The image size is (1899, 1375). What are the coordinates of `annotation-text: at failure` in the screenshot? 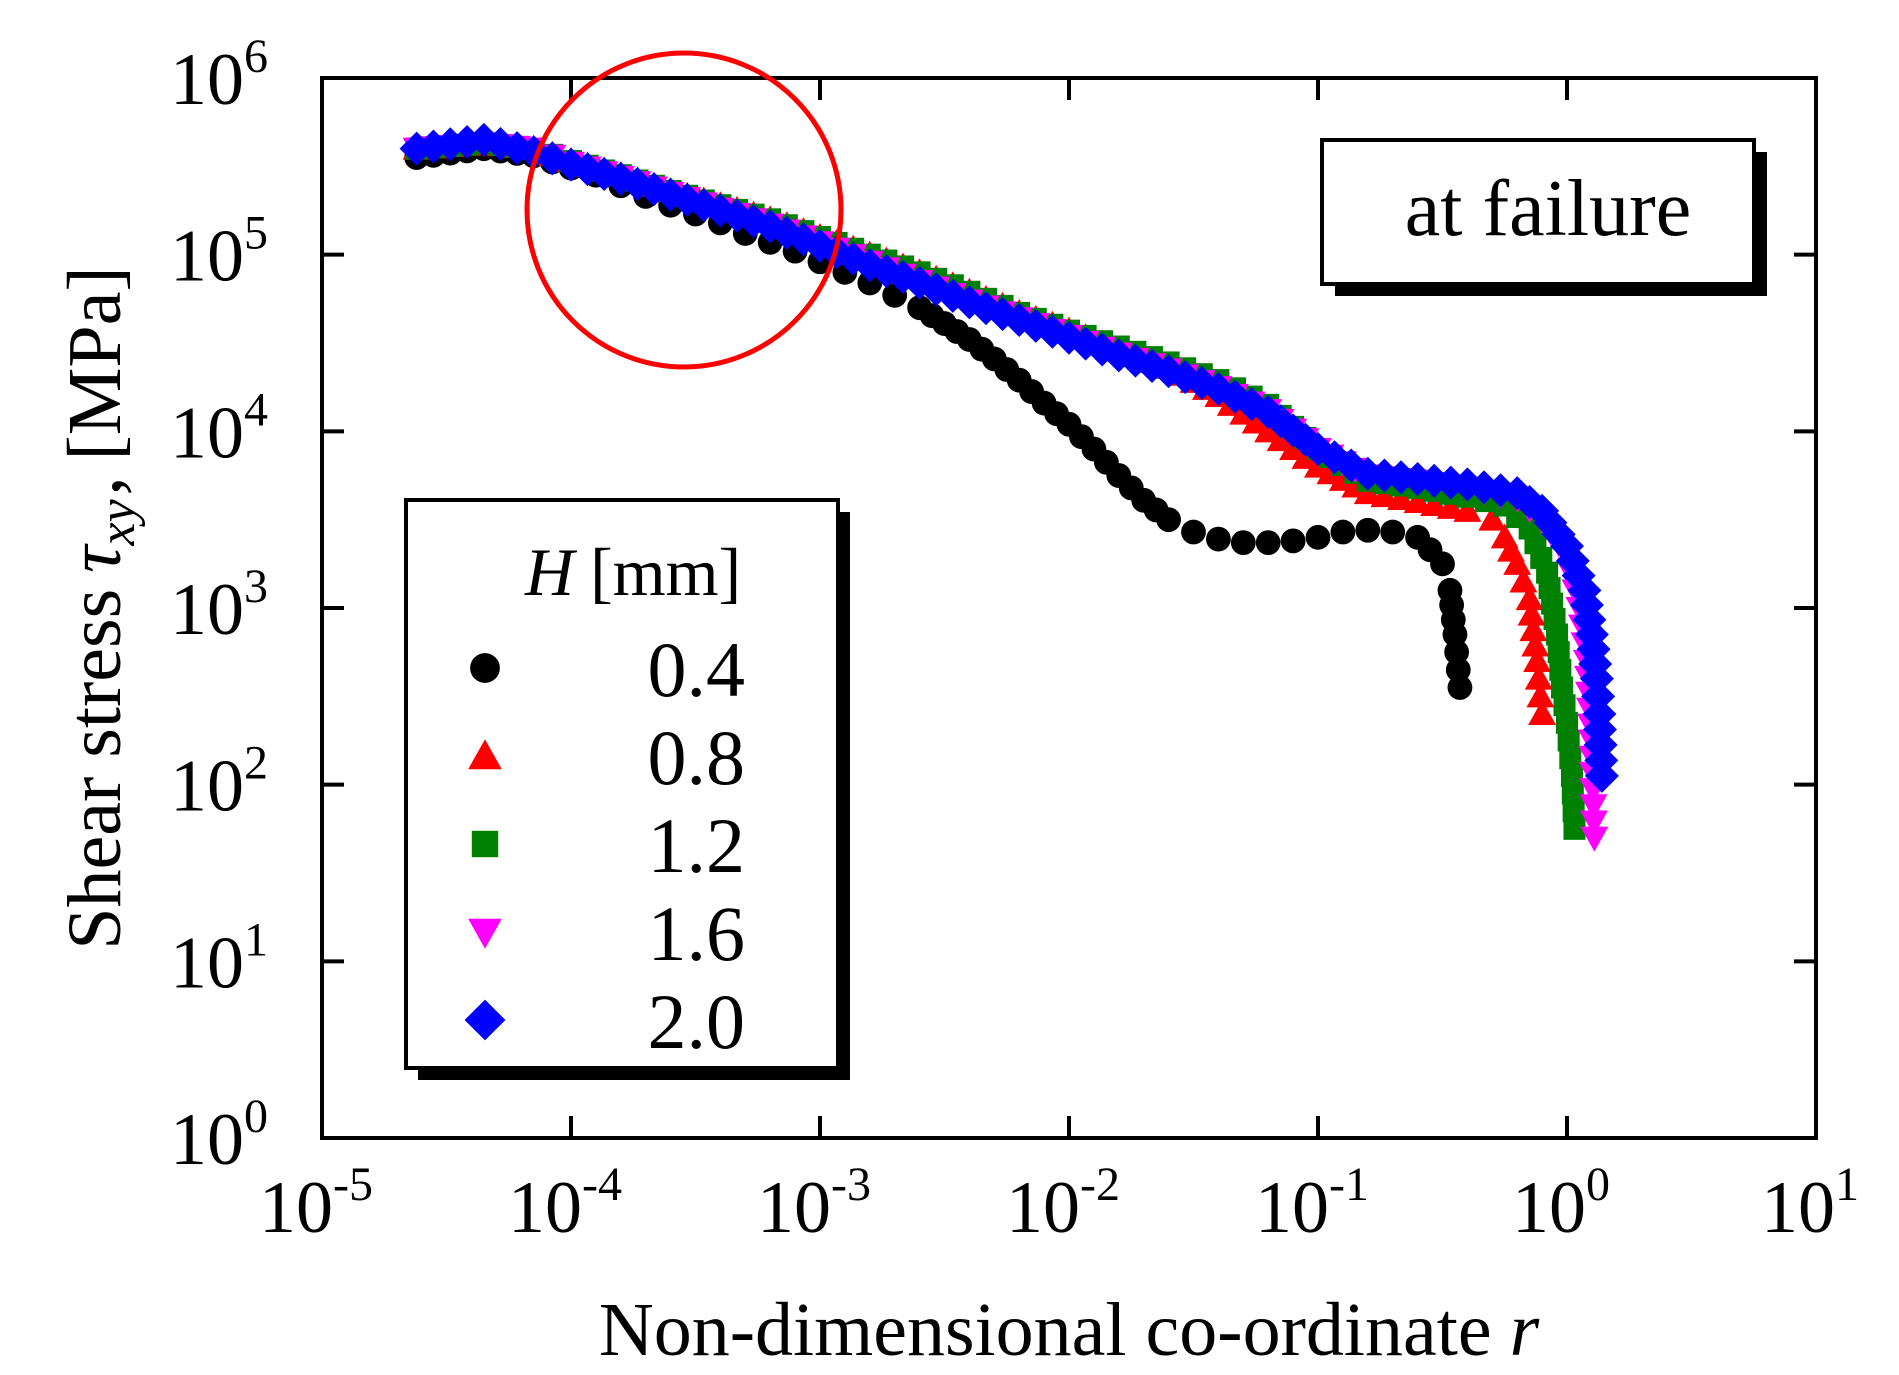 It's located at (1548, 209).